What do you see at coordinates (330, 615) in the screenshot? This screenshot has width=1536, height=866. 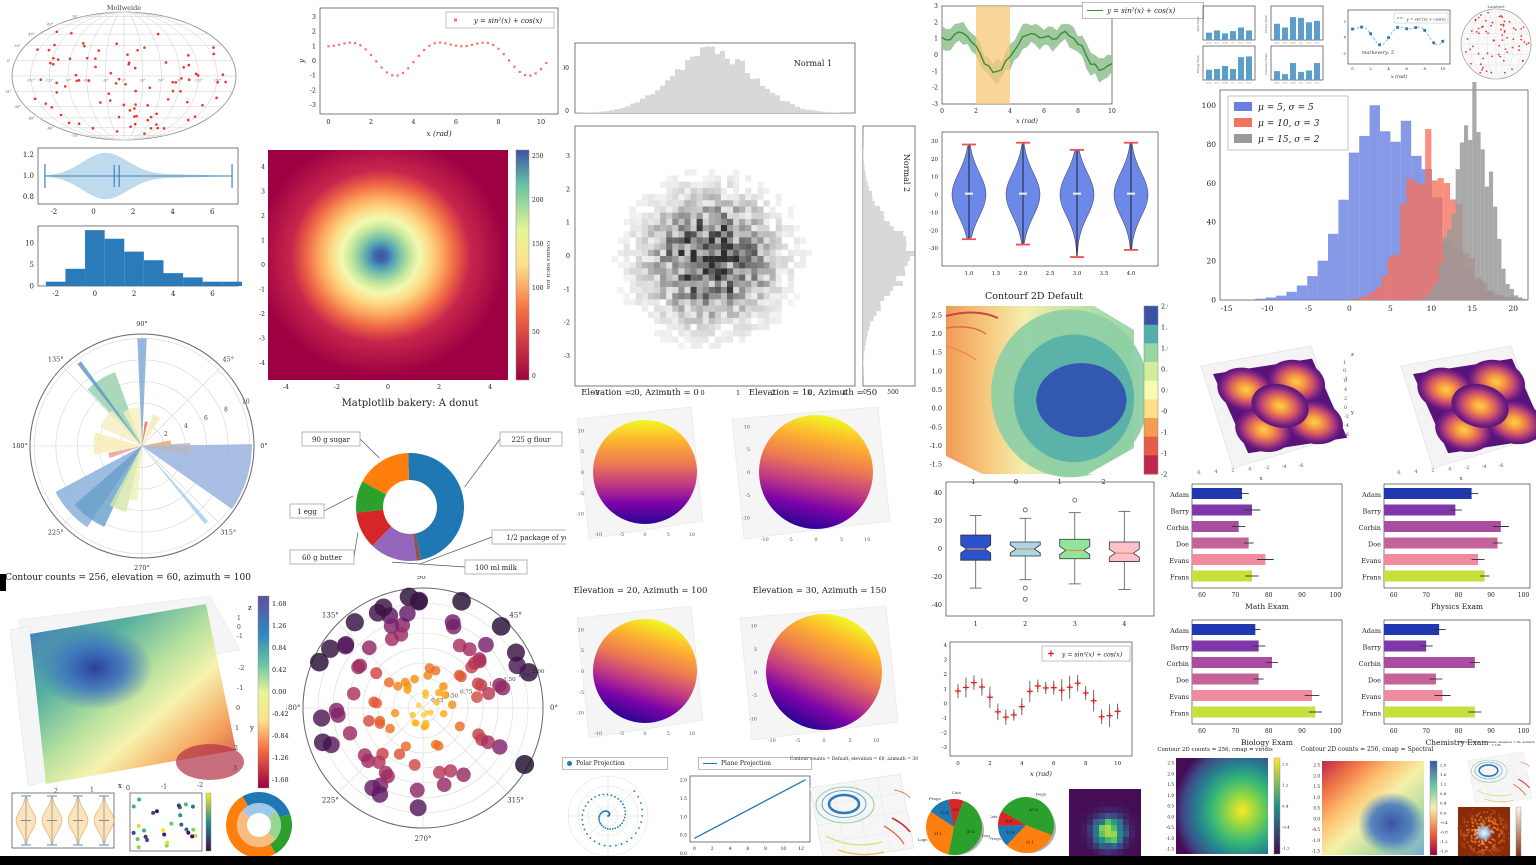 I see `svg-text: 135°` at bounding box center [330, 615].